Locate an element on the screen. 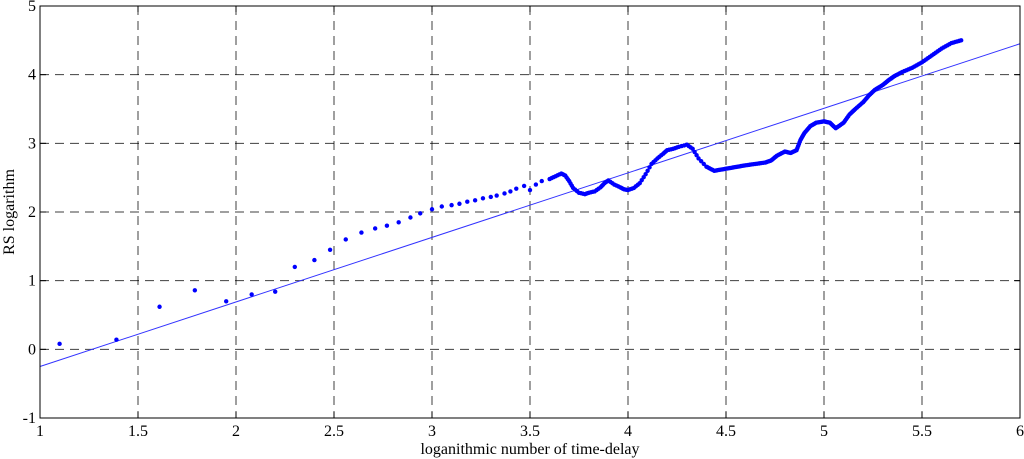 The image size is (1024, 459). x-tick-label: 5 is located at coordinates (824, 431).